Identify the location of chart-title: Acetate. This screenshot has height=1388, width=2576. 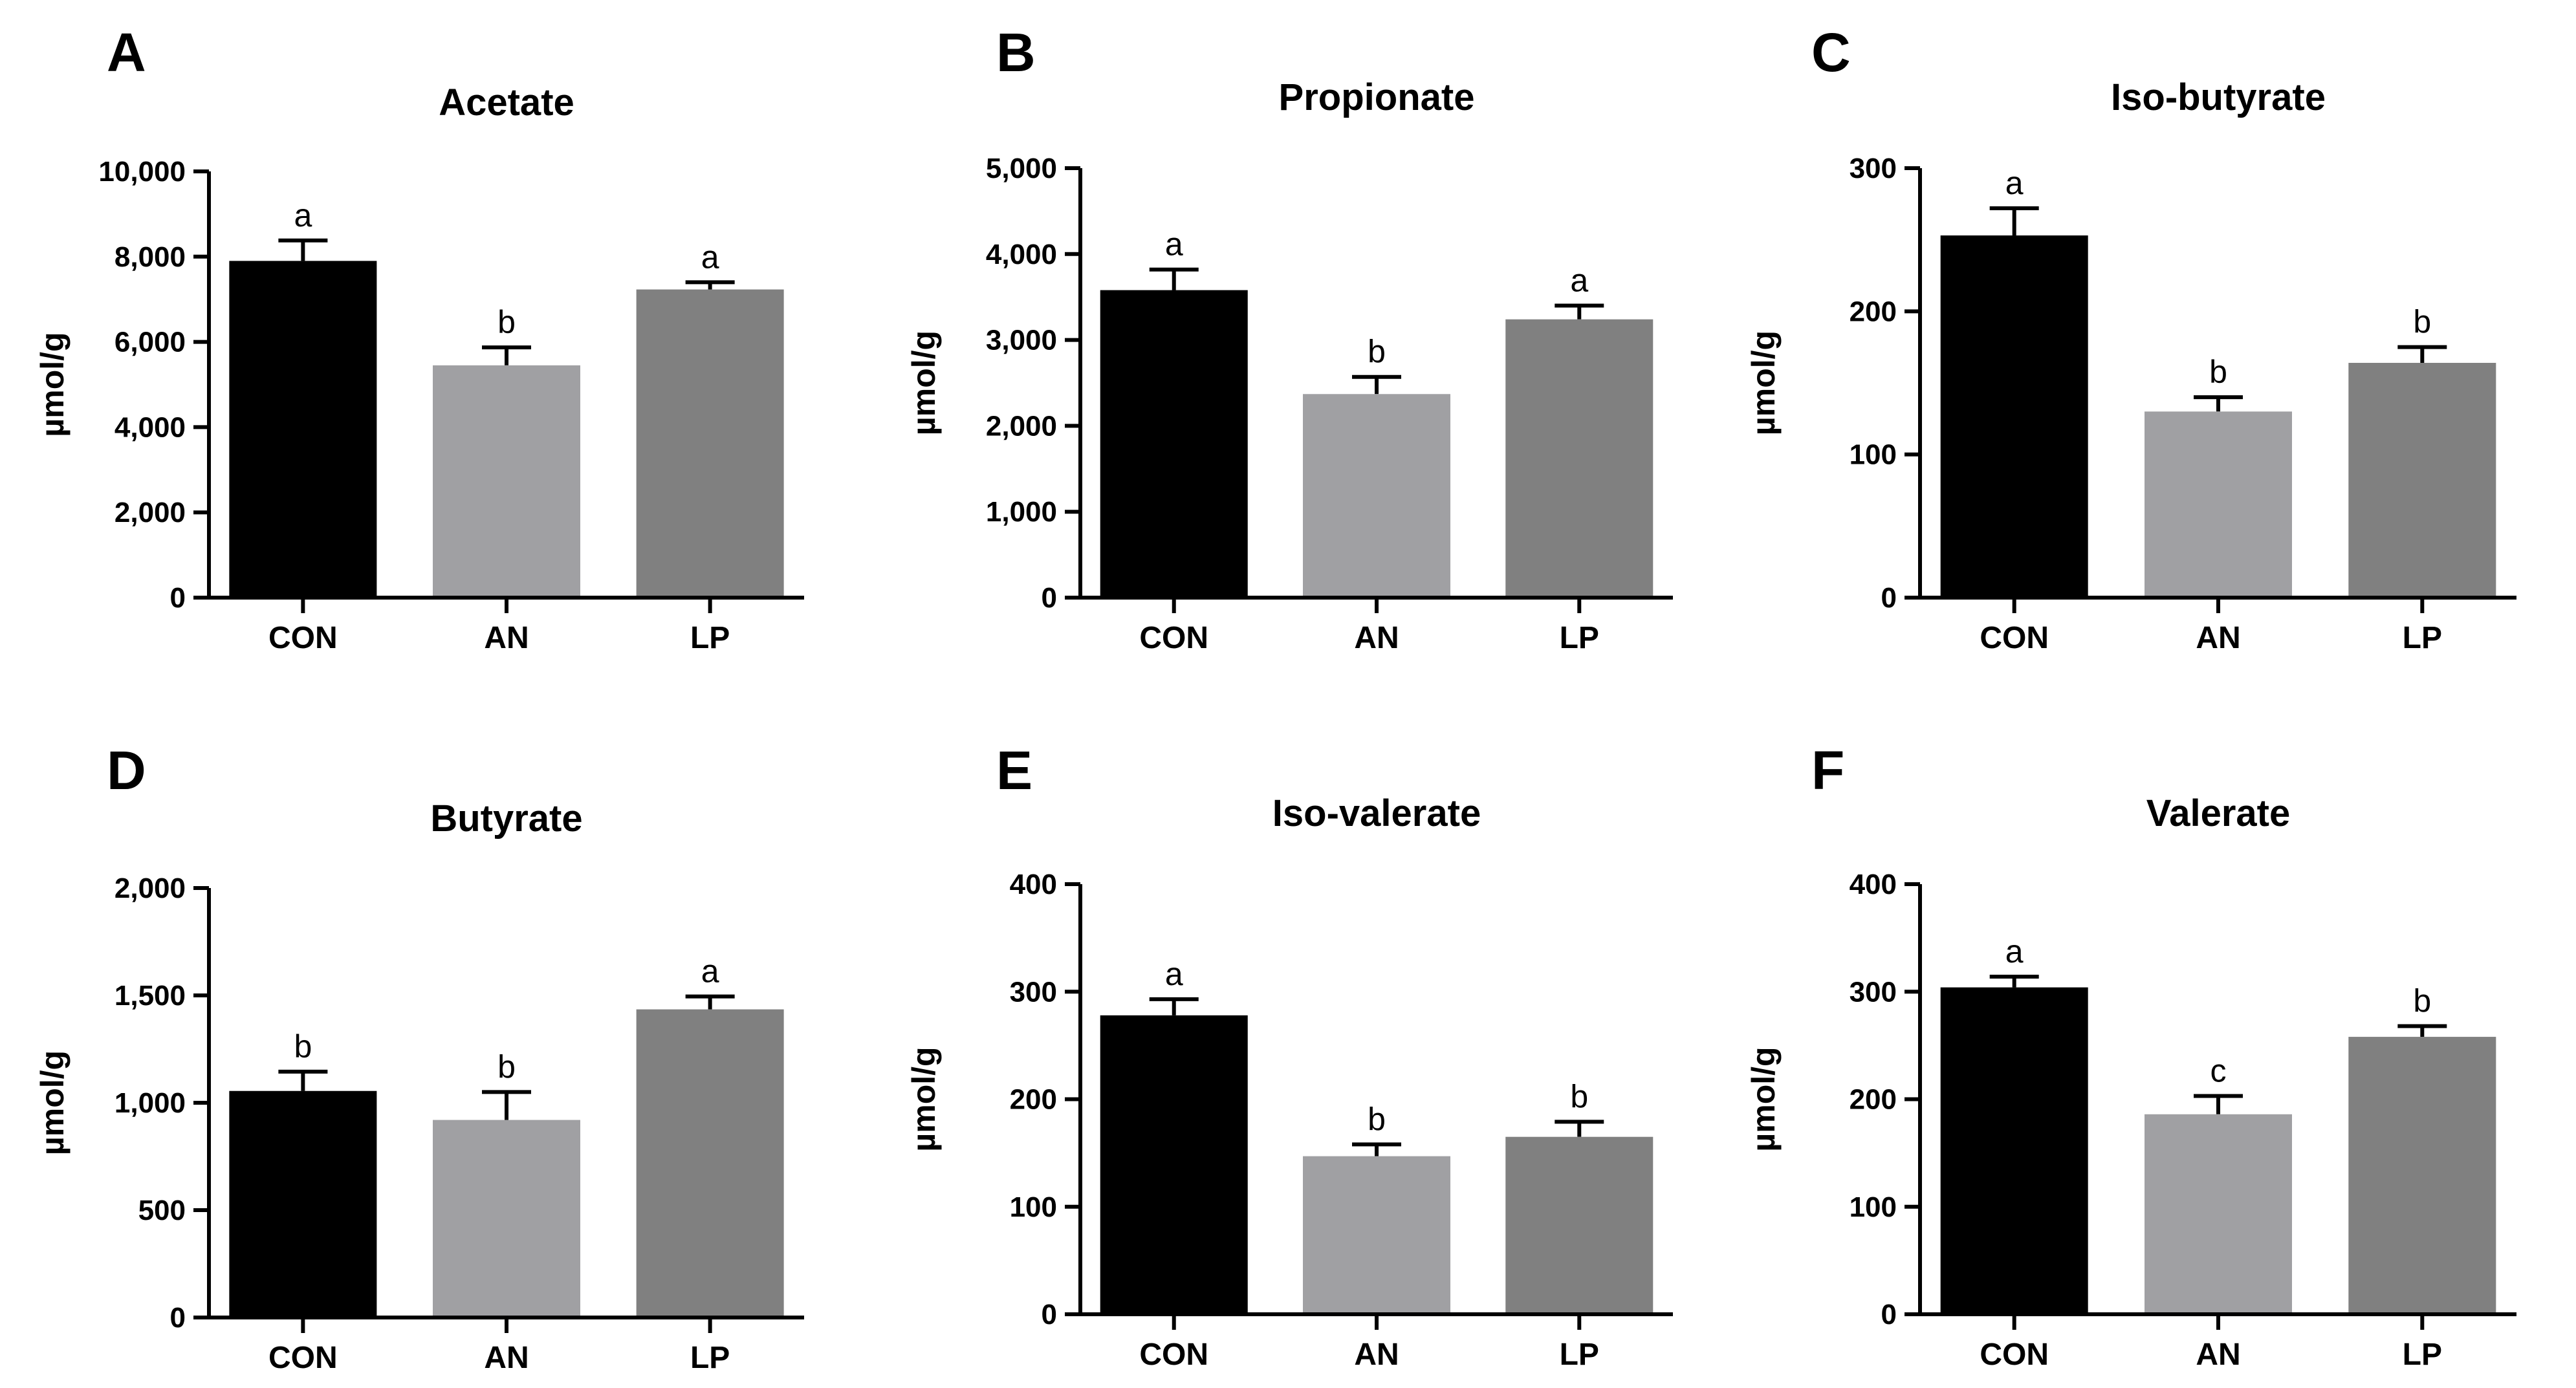
(506, 102).